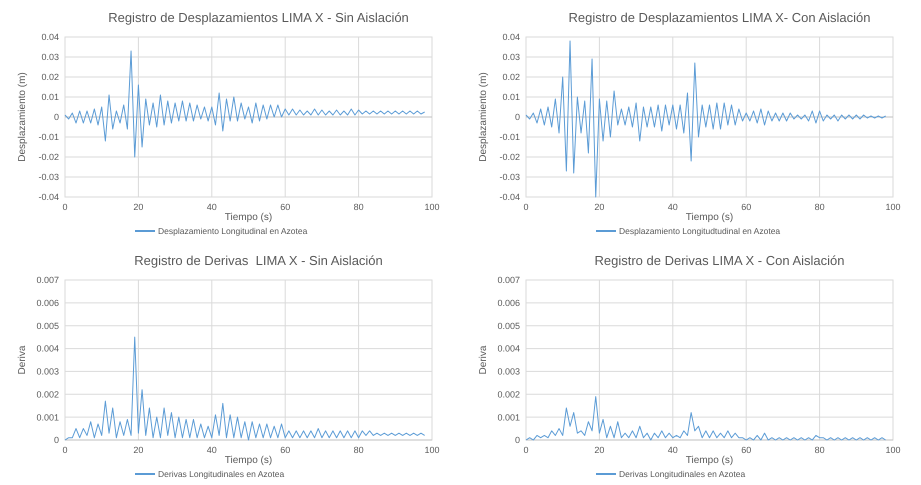  What do you see at coordinates (258, 17) in the screenshot?
I see `chart-title: Registro de Desplazamientos LIMA X - Sin Aislación` at bounding box center [258, 17].